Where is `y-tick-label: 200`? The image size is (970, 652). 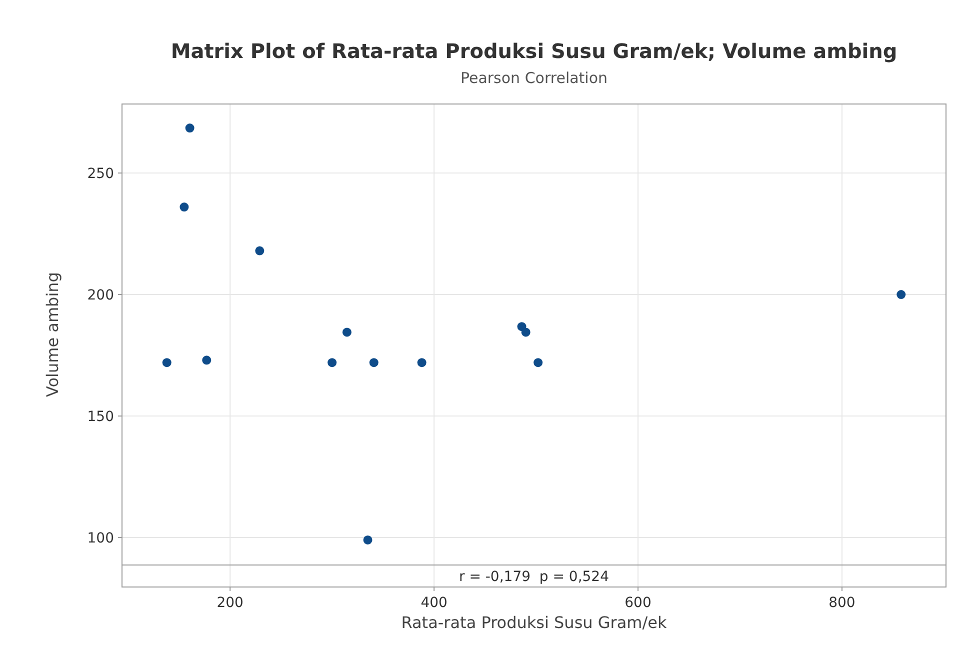
y-tick-label: 200 is located at coordinates (100, 296).